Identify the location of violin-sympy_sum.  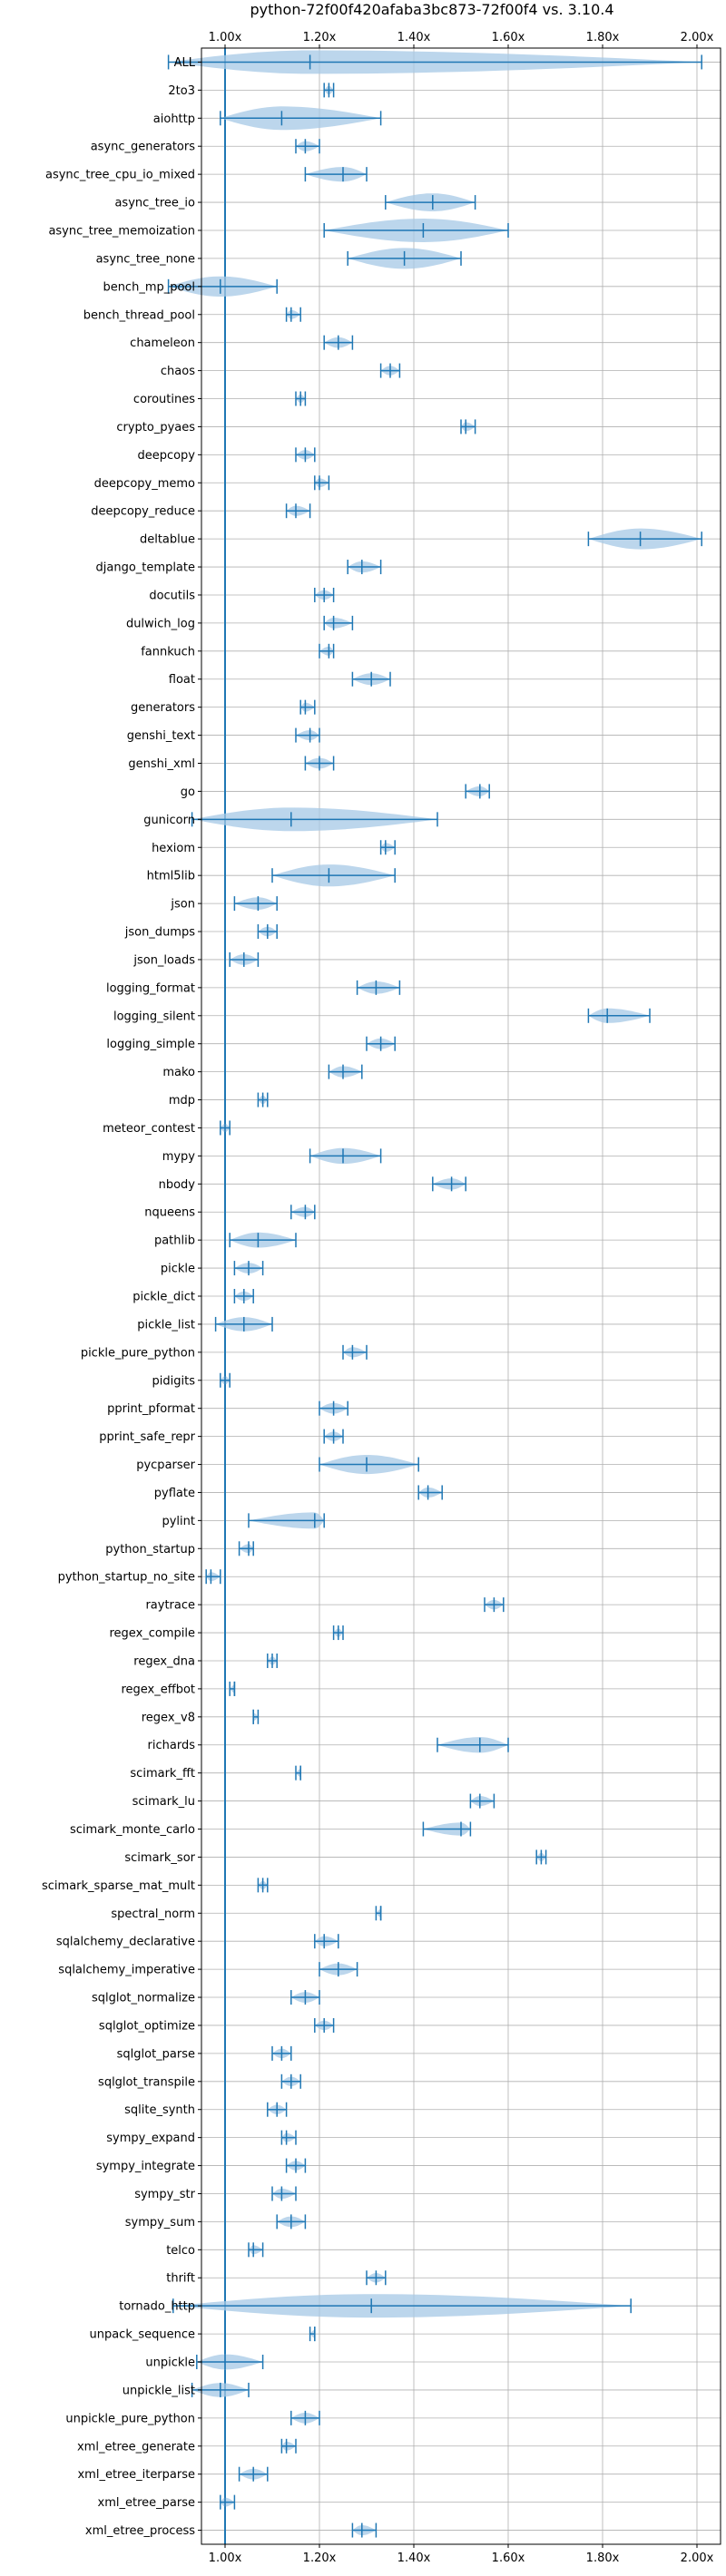
(291, 2222).